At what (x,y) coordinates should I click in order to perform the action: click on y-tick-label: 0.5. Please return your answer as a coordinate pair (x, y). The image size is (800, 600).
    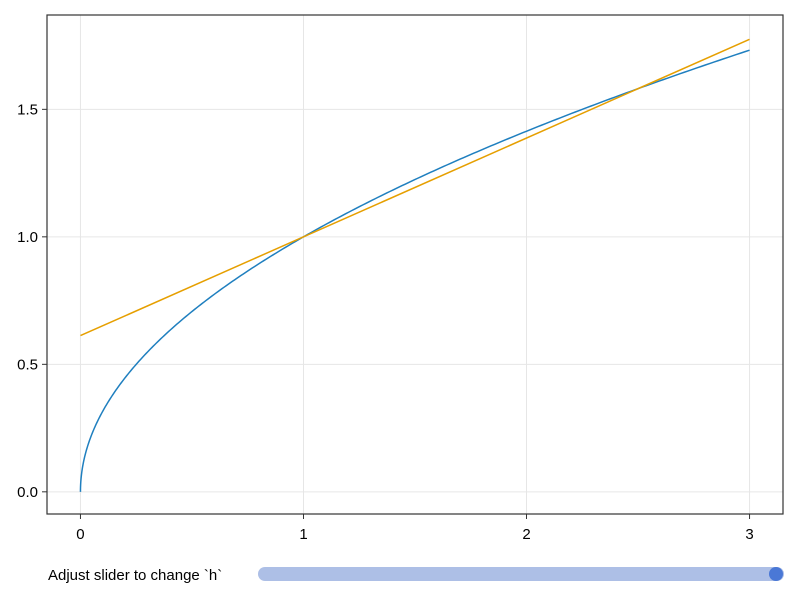
    Looking at the image, I should click on (27, 364).